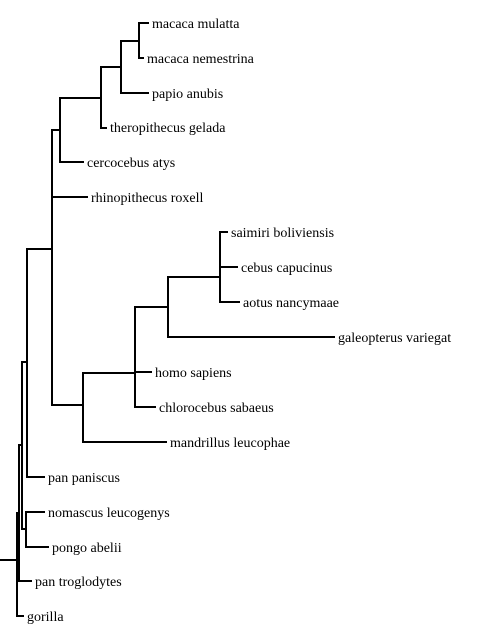 This screenshot has width=493, height=643. What do you see at coordinates (286, 268) in the screenshot?
I see `leaf-label-cebus-capucinus: cebus capucinus` at bounding box center [286, 268].